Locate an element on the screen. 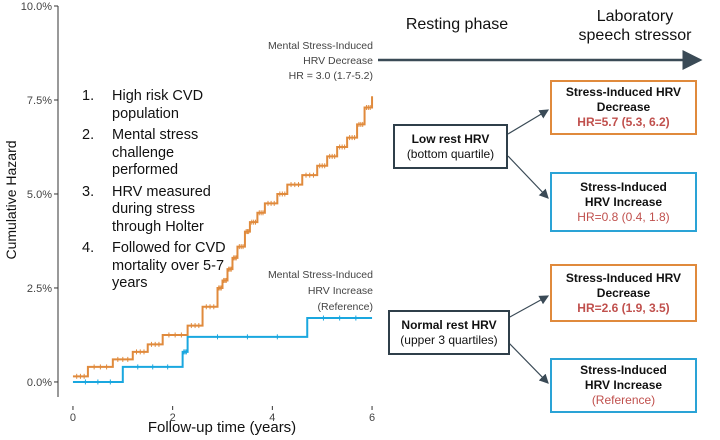  y-tick-label: 0.0% is located at coordinates (39, 383).